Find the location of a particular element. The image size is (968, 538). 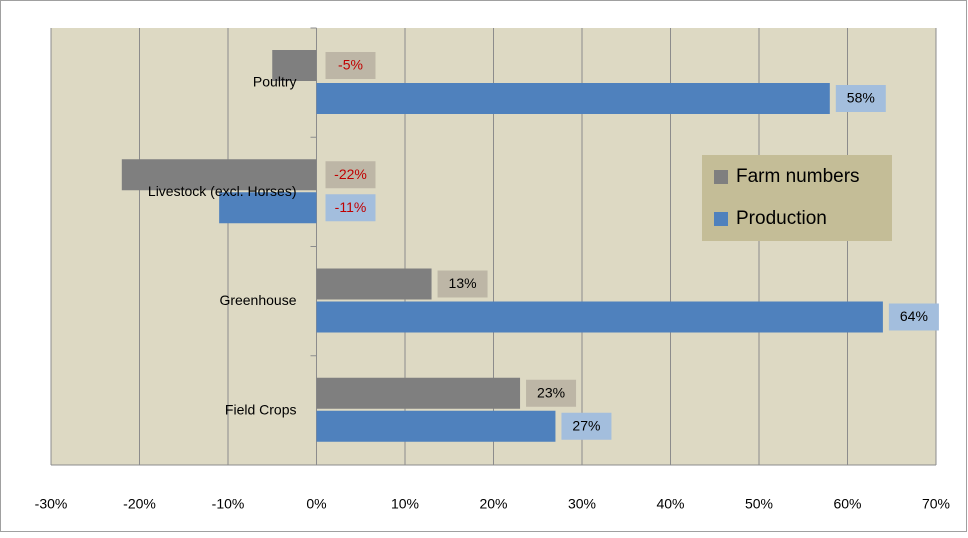

y-tick-label: Field Crops is located at coordinates (261, 409).